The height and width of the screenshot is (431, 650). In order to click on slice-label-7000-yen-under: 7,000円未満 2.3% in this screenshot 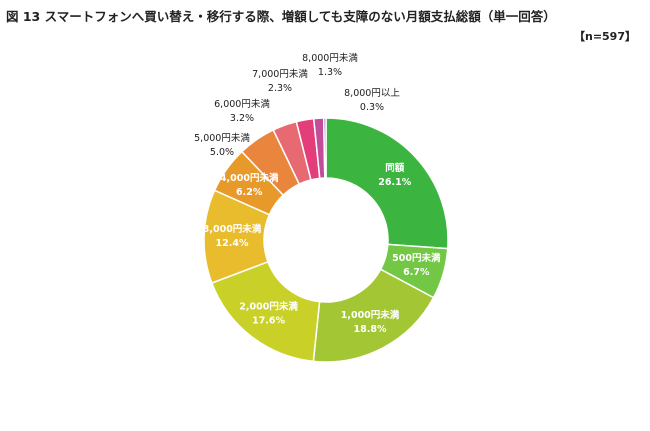, I will do `click(280, 81)`.